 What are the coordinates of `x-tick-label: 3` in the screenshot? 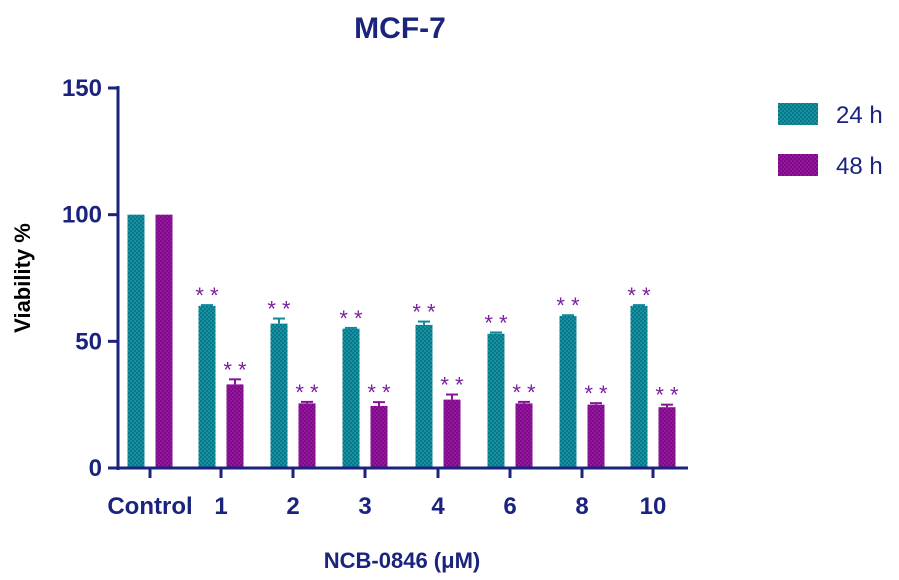 It's located at (364, 506).